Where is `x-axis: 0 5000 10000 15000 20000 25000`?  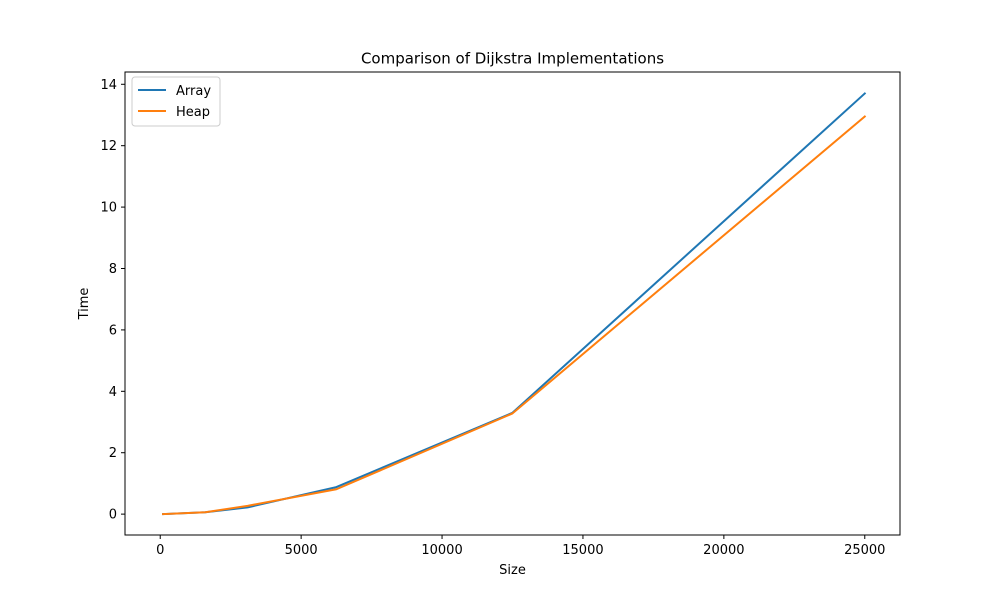 x-axis: 0 5000 10000 15000 20000 25000 is located at coordinates (520, 546).